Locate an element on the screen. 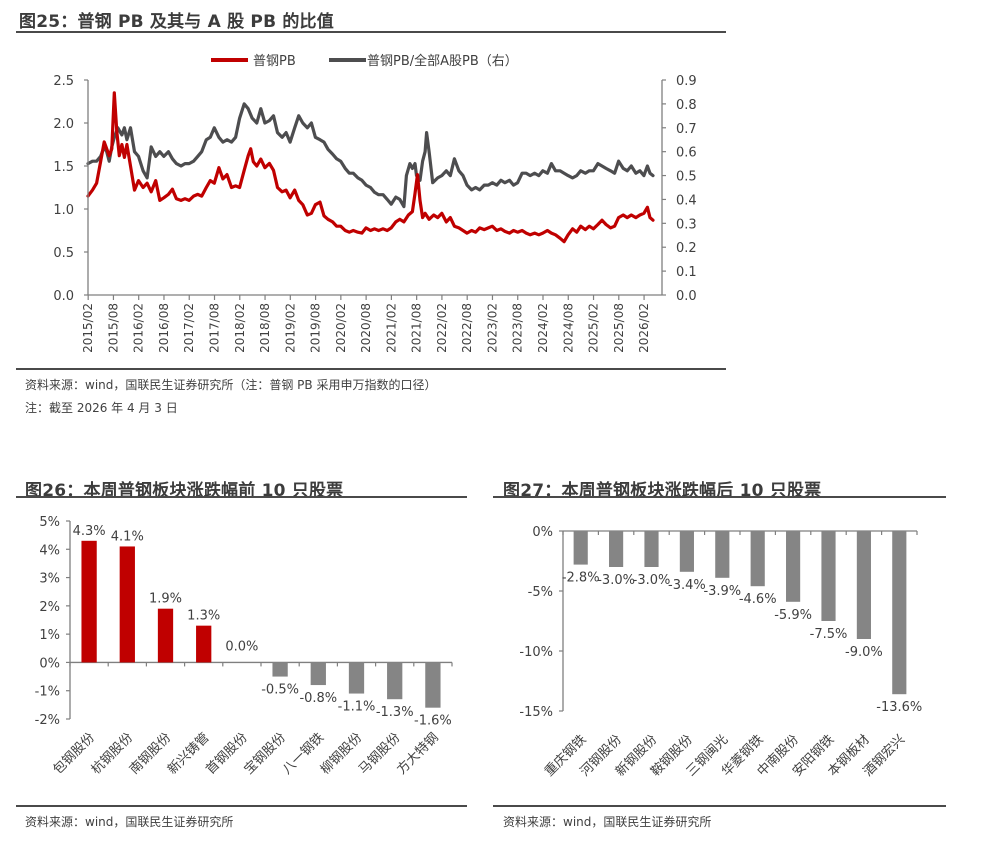 The width and height of the screenshot is (982, 862). fig25-x-tick-label: 2018/08 is located at coordinates (265, 328).